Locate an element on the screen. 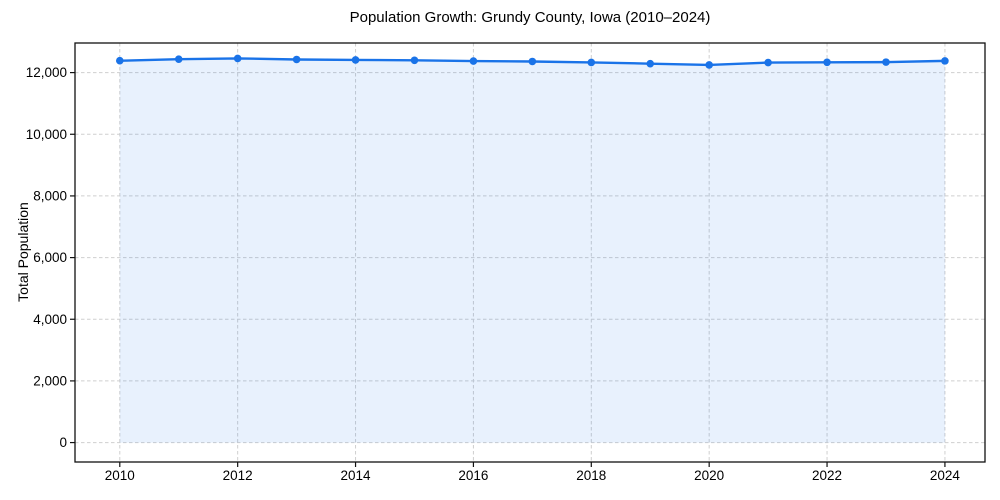  data-point-2012 is located at coordinates (237, 58).